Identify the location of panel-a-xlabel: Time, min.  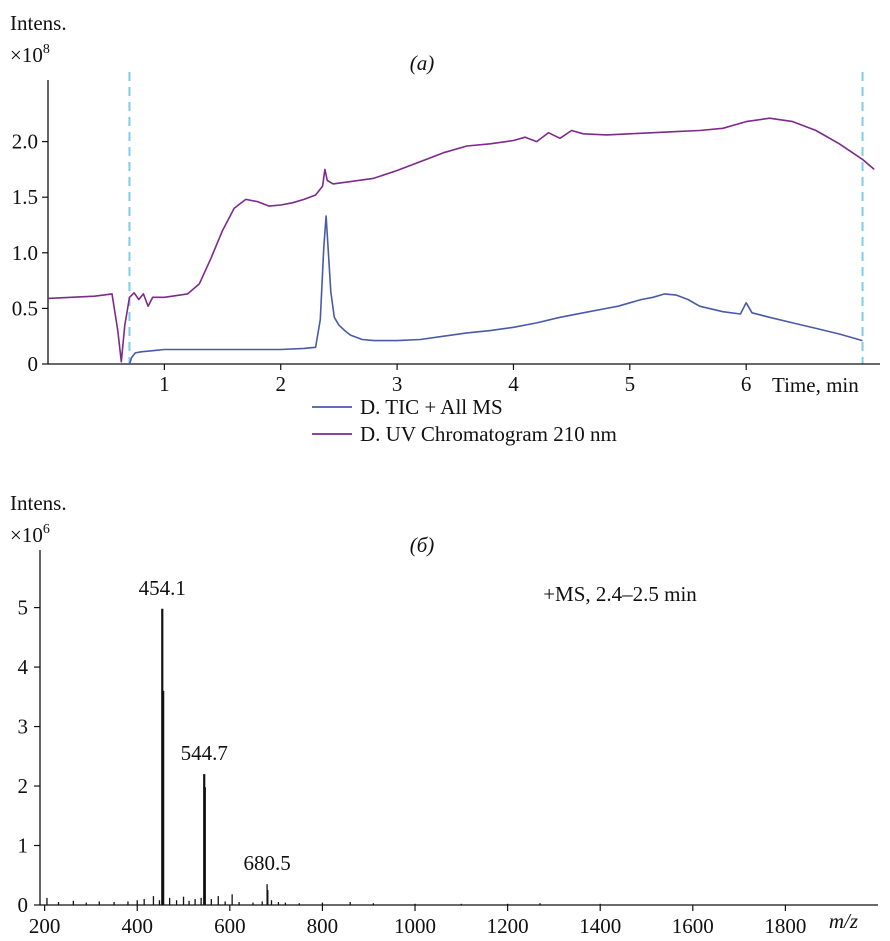
(815, 385).